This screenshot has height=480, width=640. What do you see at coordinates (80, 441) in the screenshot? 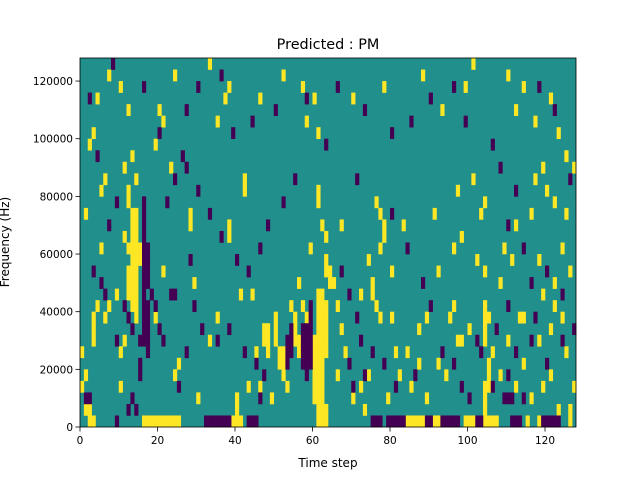
I see `x-tick-label: 0` at bounding box center [80, 441].